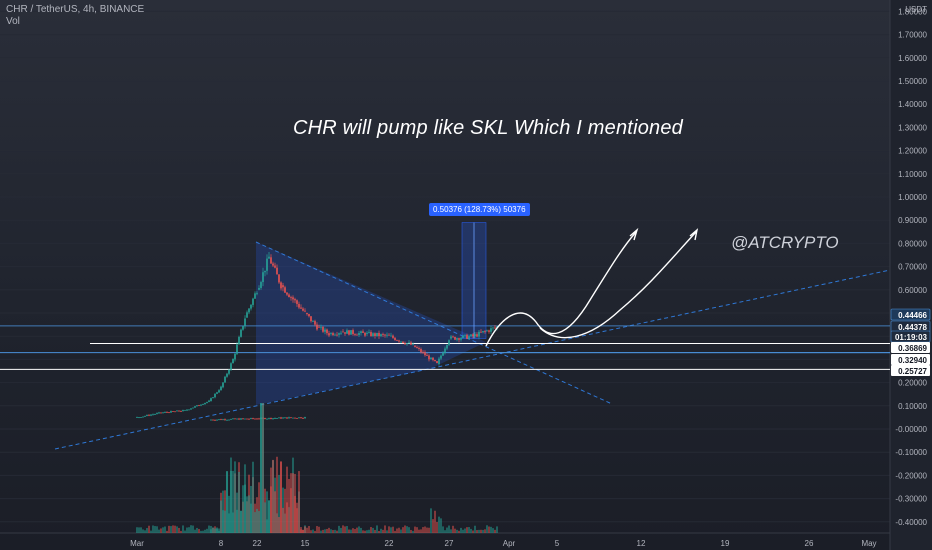 The width and height of the screenshot is (932, 550). I want to click on y-tick-label: 1.00000, so click(912, 197).